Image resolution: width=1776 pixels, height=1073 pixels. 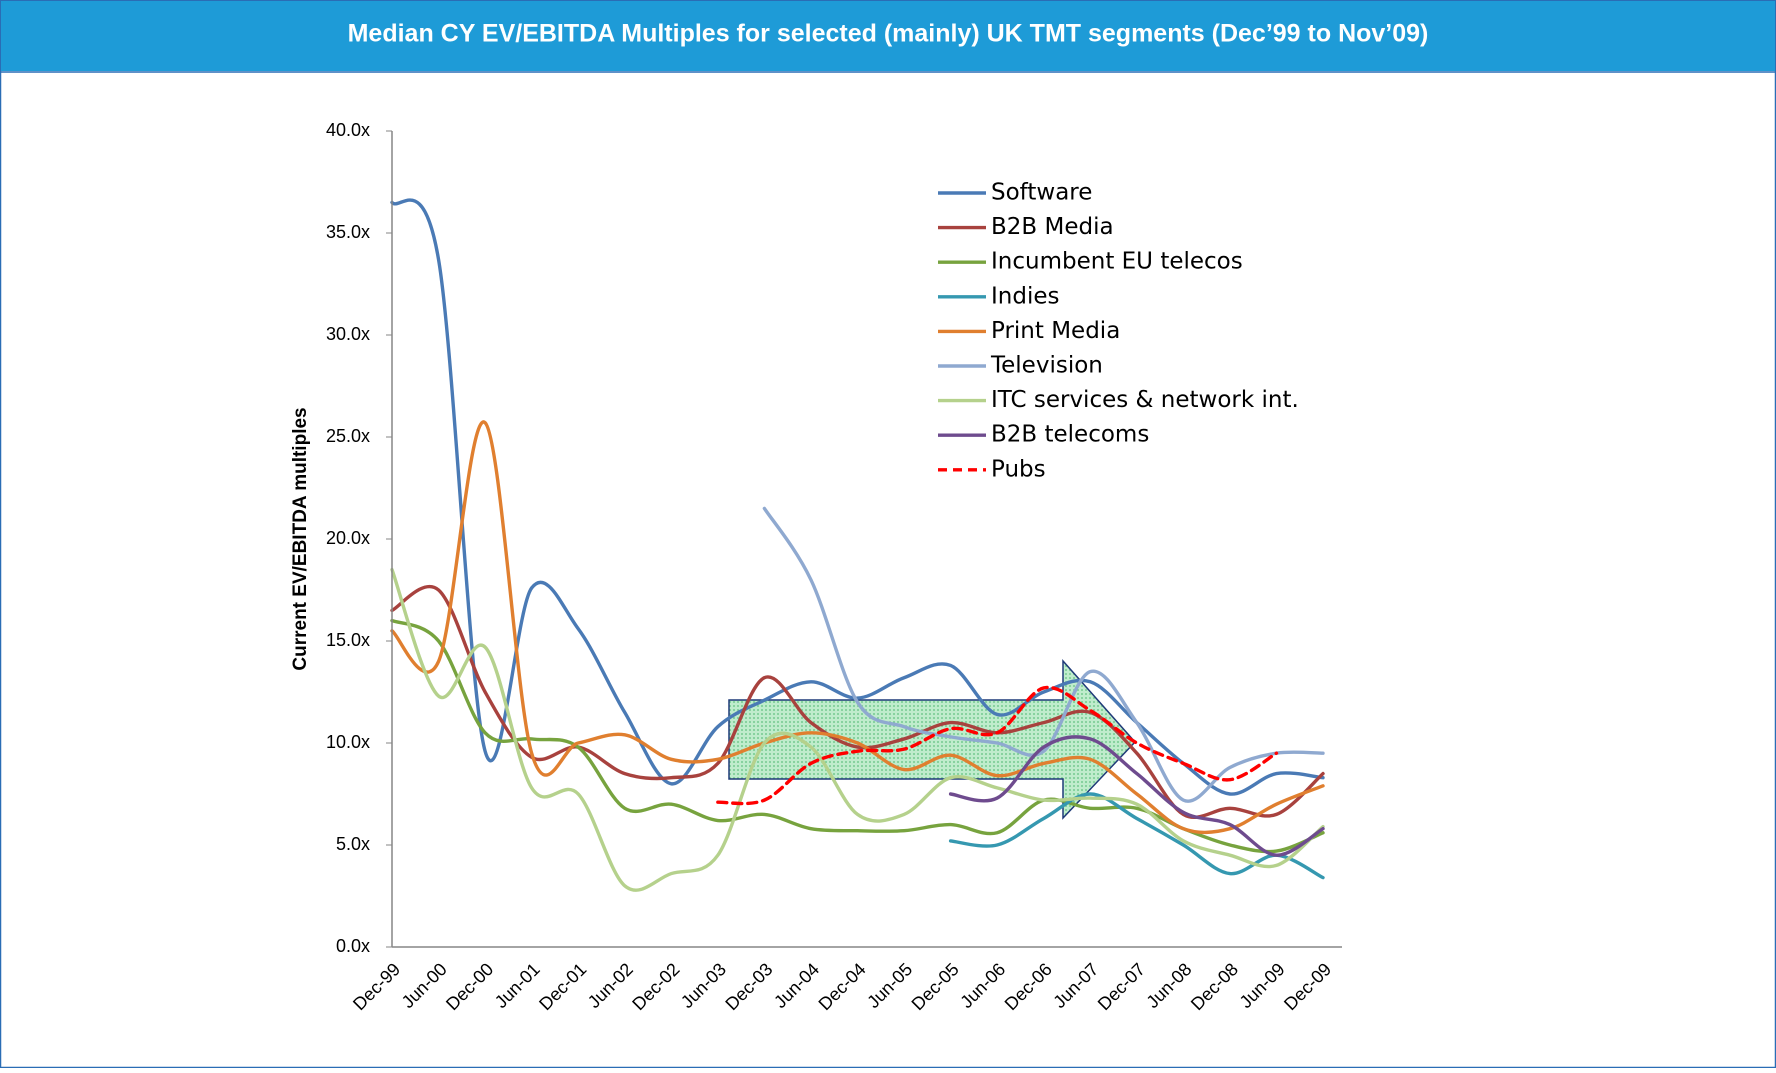 I want to click on trend-arrow, so click(x=932, y=739).